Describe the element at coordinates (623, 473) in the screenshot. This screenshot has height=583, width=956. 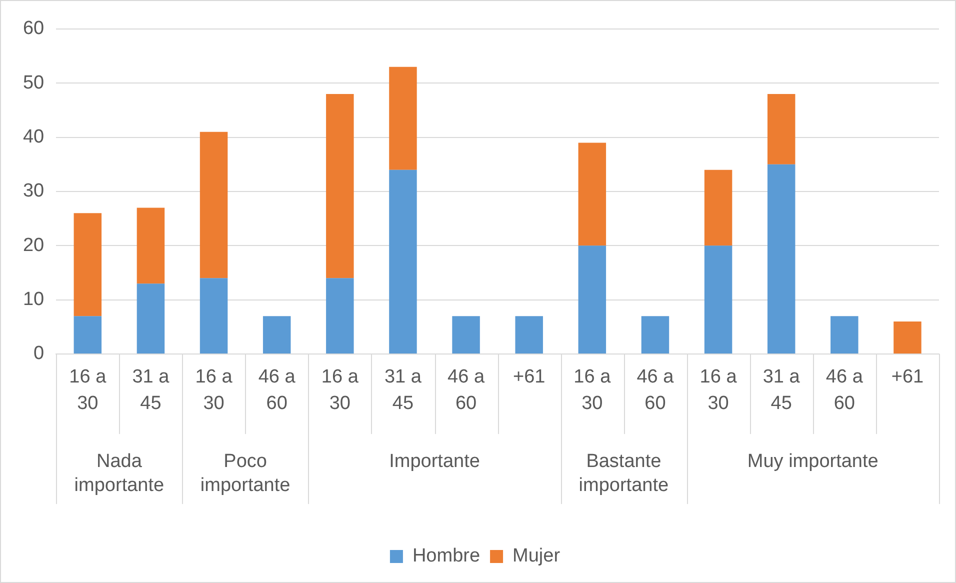
I see `text: Bastante importante` at that location.